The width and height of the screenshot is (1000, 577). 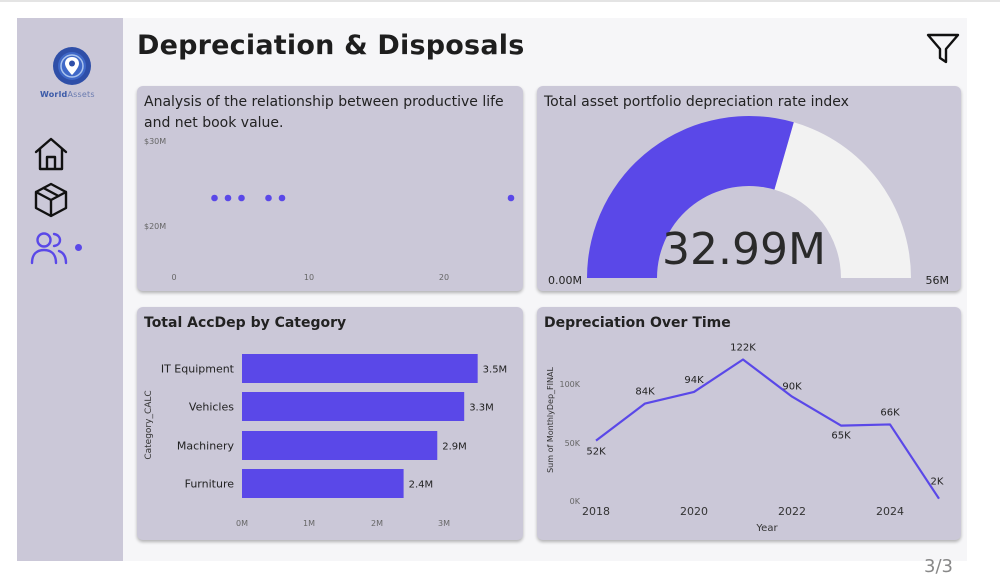 What do you see at coordinates (198, 369) in the screenshot?
I see `bar-category-label: IT Equipment` at bounding box center [198, 369].